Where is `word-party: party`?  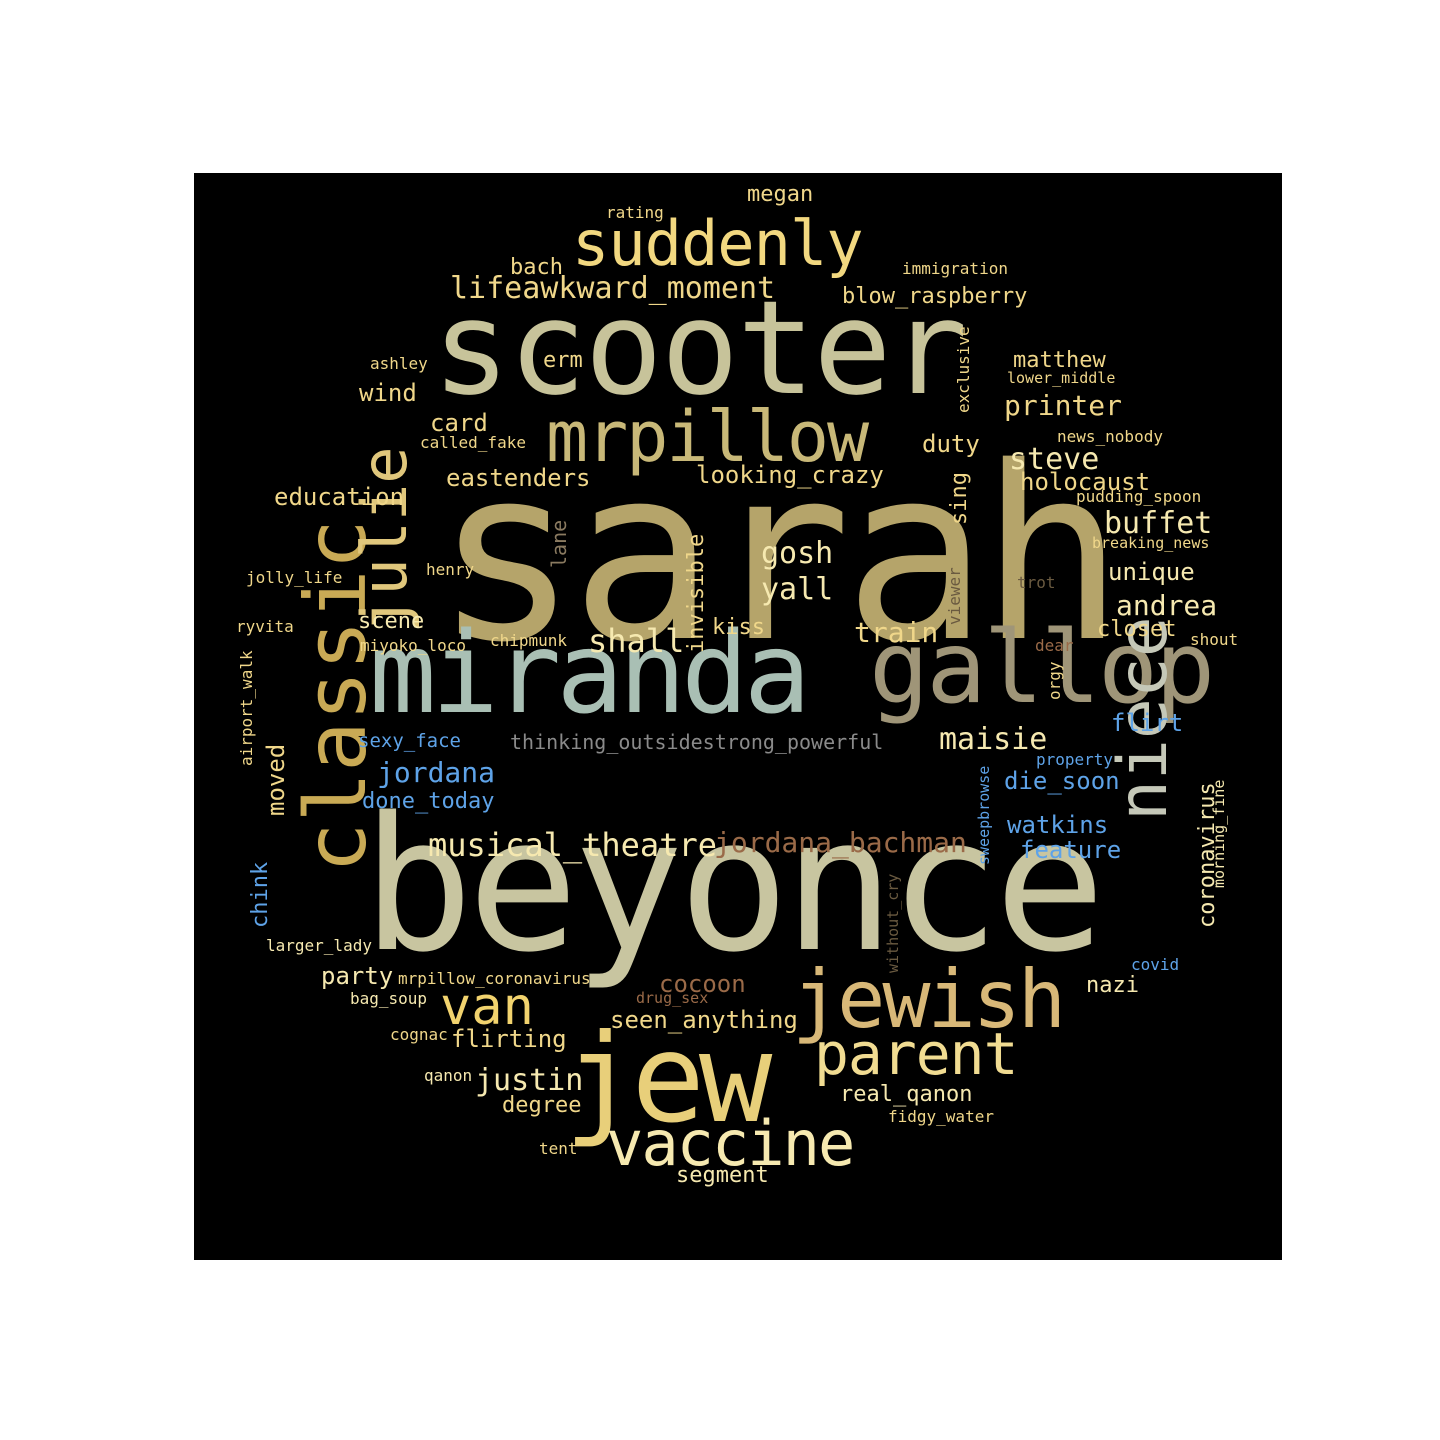
word-party: party is located at coordinates (357, 976).